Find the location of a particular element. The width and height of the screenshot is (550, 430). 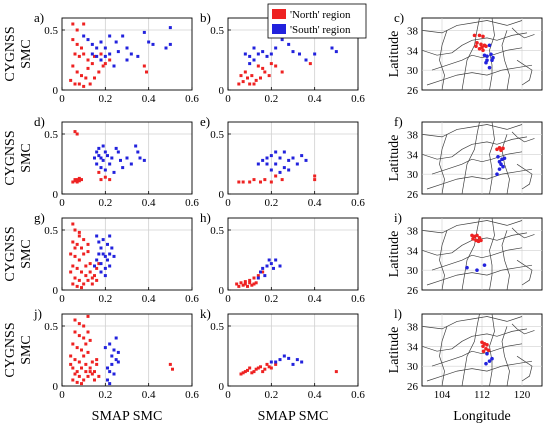

lat-tick-label: 30 is located at coordinates (413, 271).